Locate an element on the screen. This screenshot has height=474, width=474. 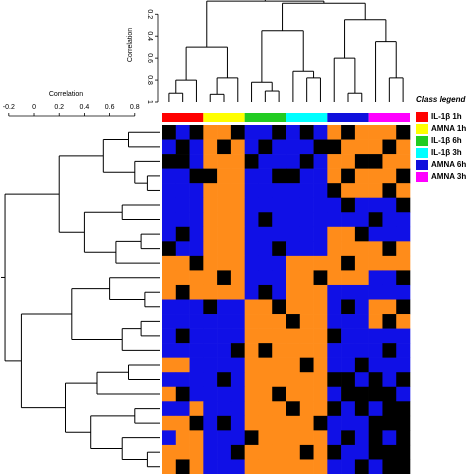
x-tick-label: 0.6 is located at coordinates (110, 107).